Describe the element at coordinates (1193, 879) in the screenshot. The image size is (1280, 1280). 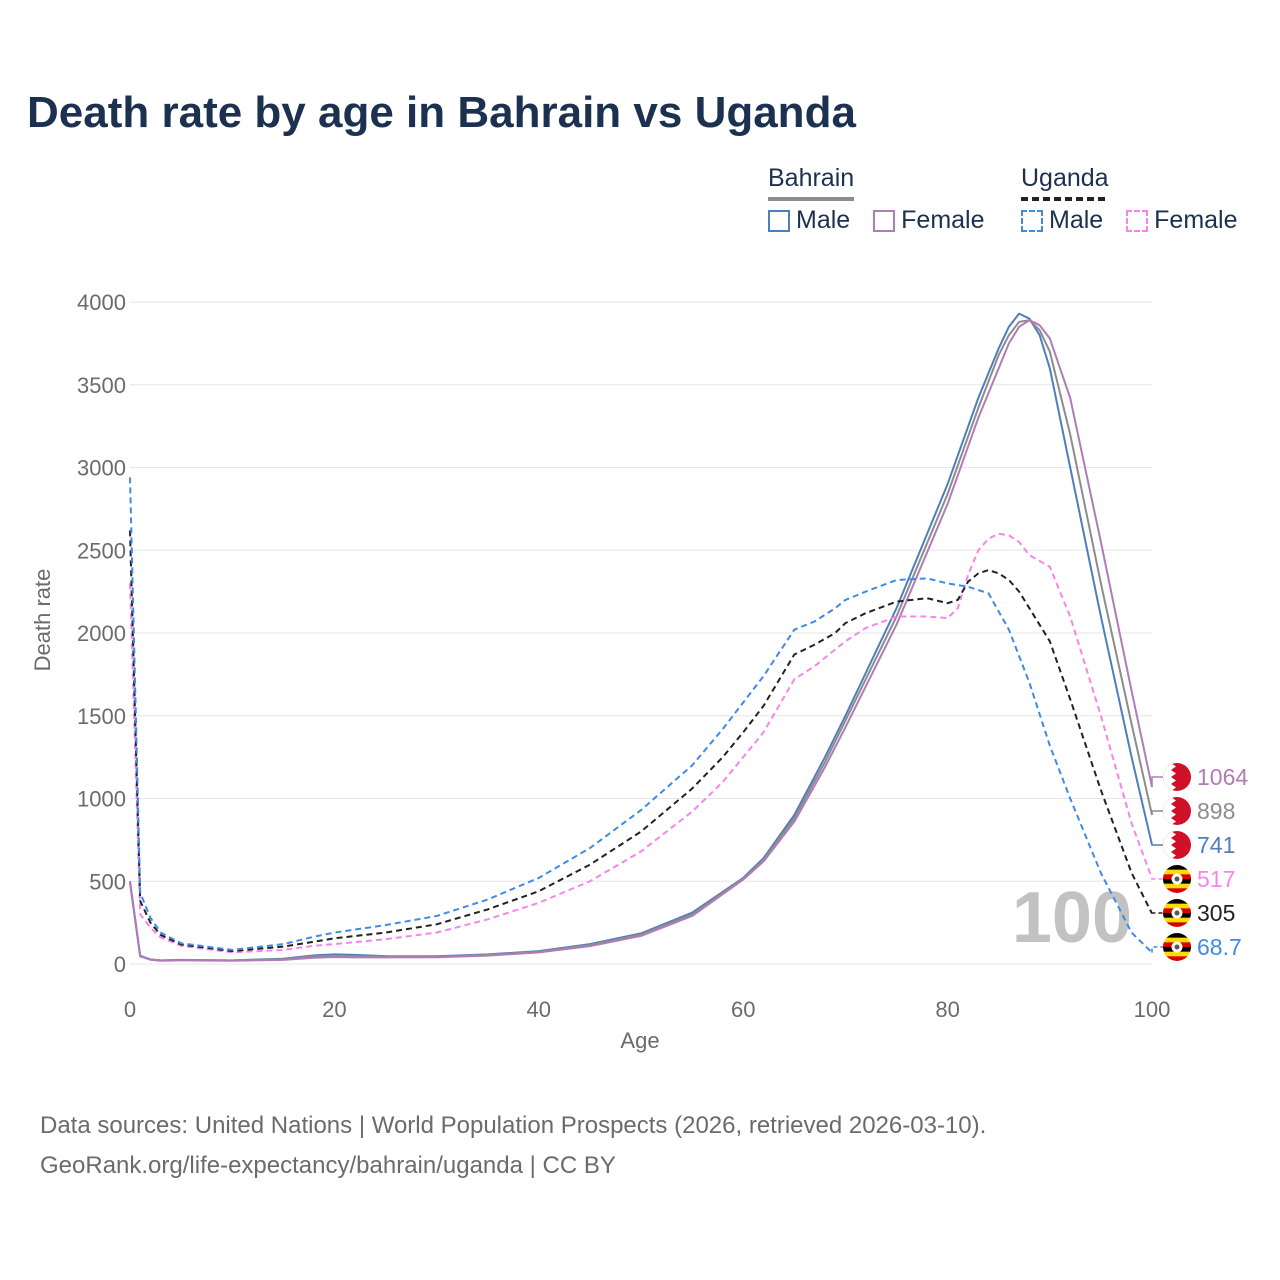
I see `end-label-uganda-female: 517` at that location.